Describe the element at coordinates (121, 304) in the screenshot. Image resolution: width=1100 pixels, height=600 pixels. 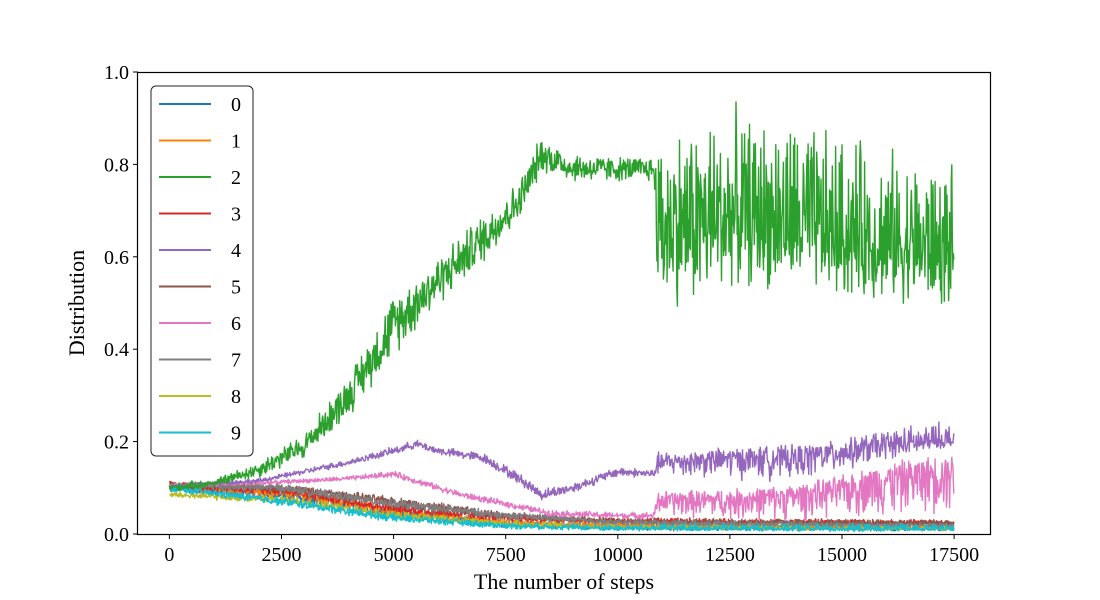
I see `y-axis: 0.0 0.2 0.4 0.6 0.8 1.0` at that location.